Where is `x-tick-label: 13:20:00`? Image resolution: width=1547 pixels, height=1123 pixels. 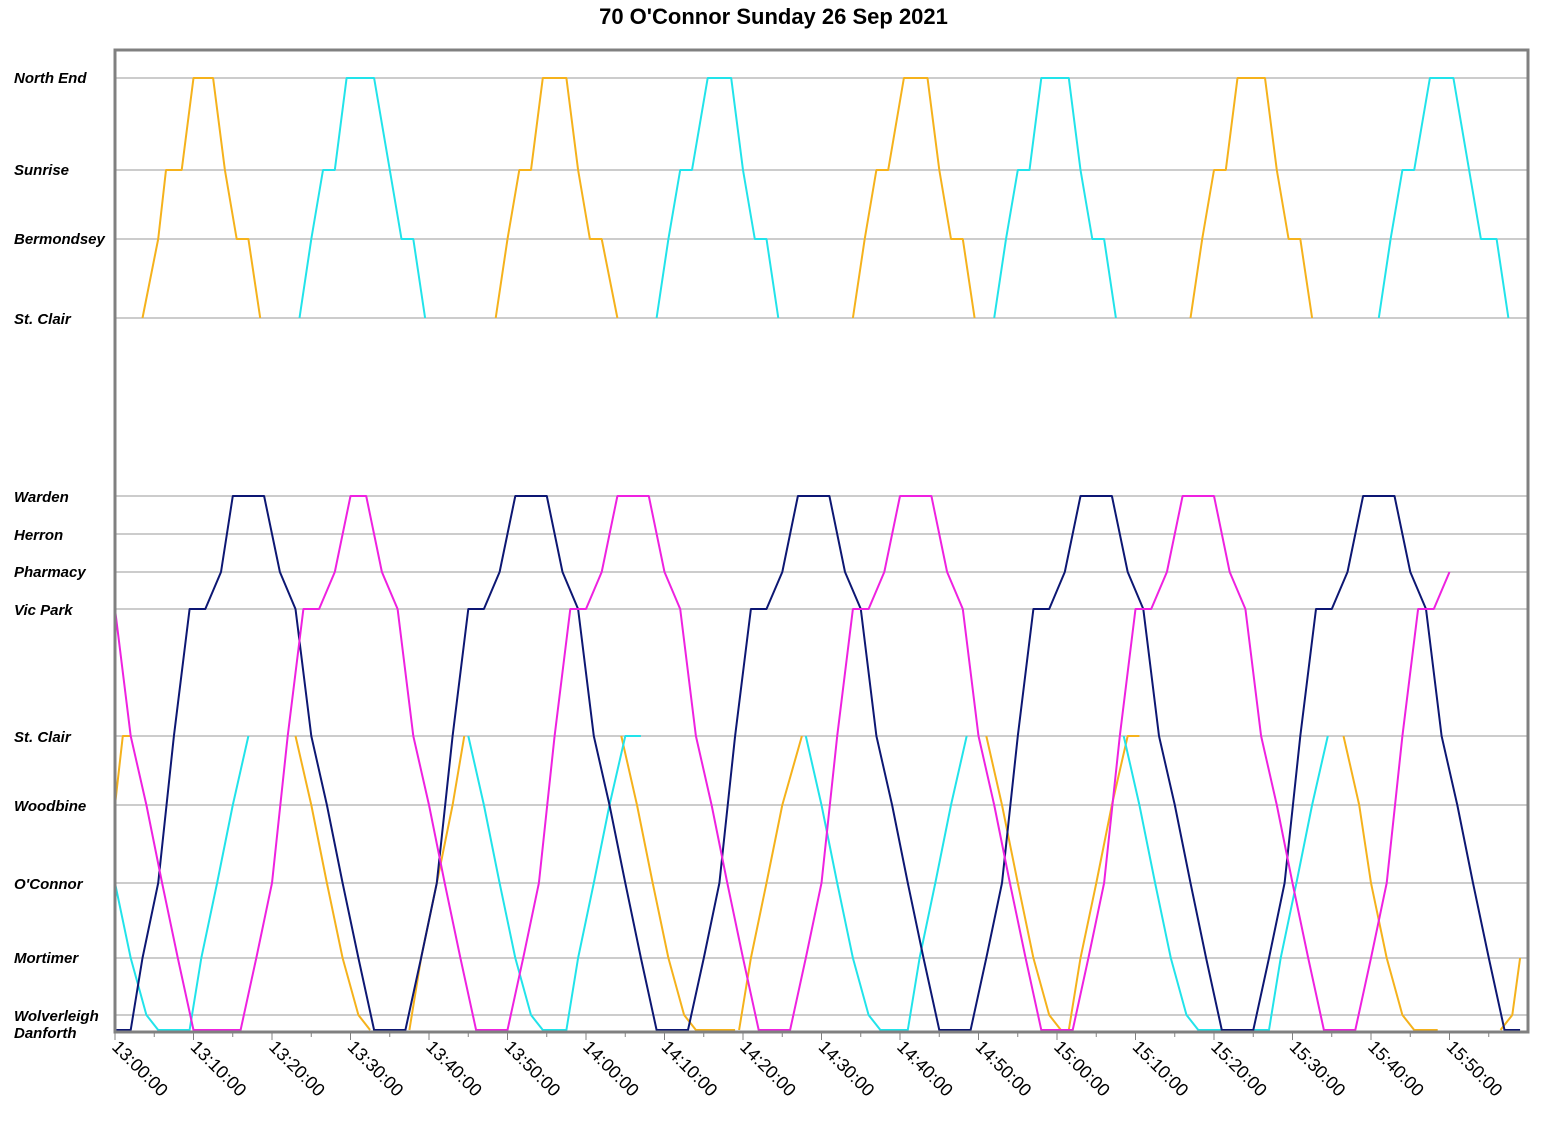
x-tick-label: 13:20:00 is located at coordinates (297, 1069).